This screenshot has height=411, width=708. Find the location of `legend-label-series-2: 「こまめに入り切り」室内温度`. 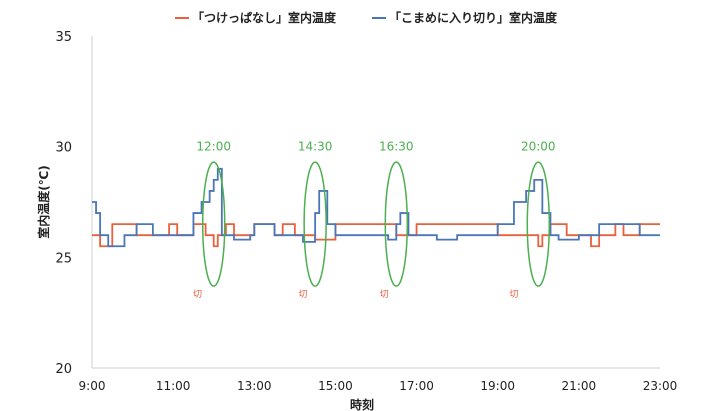

legend-label-series-2: 「こまめに入り切り」室内温度 is located at coordinates (473, 18).